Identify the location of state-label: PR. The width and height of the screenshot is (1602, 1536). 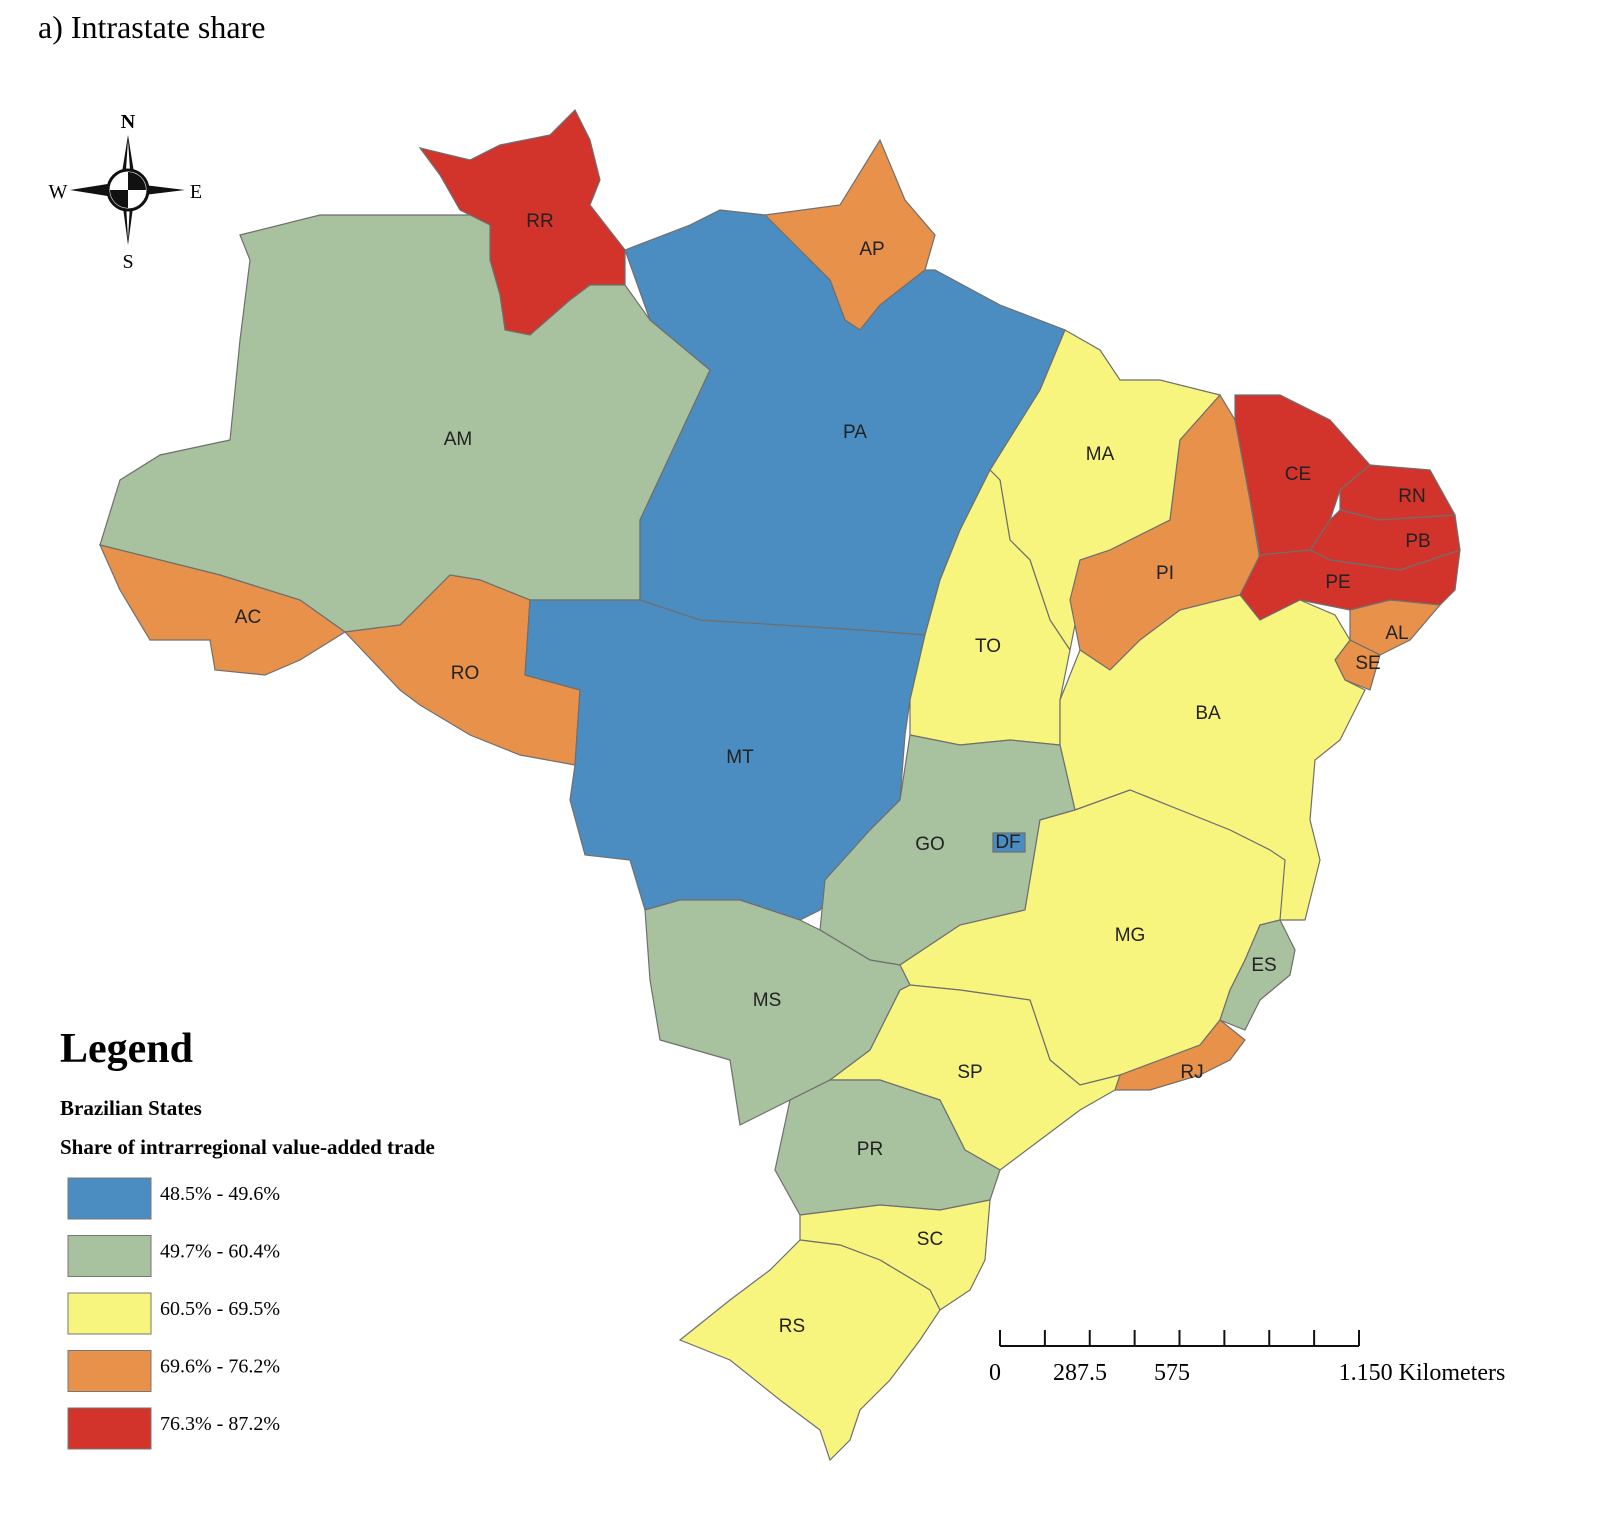
(870, 1149).